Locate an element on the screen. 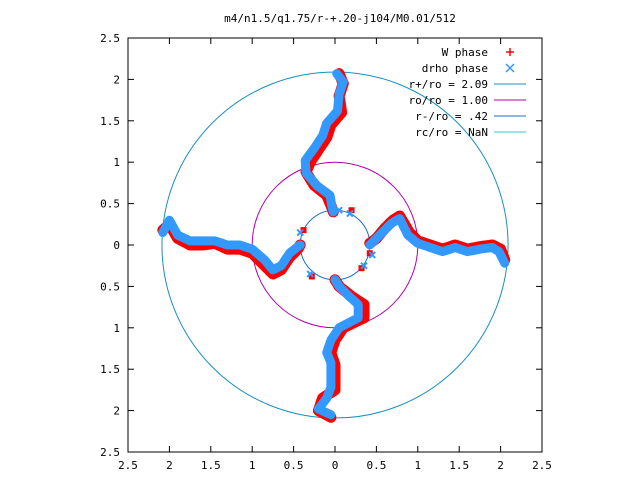  w-phase-point is located at coordinates (351, 210).